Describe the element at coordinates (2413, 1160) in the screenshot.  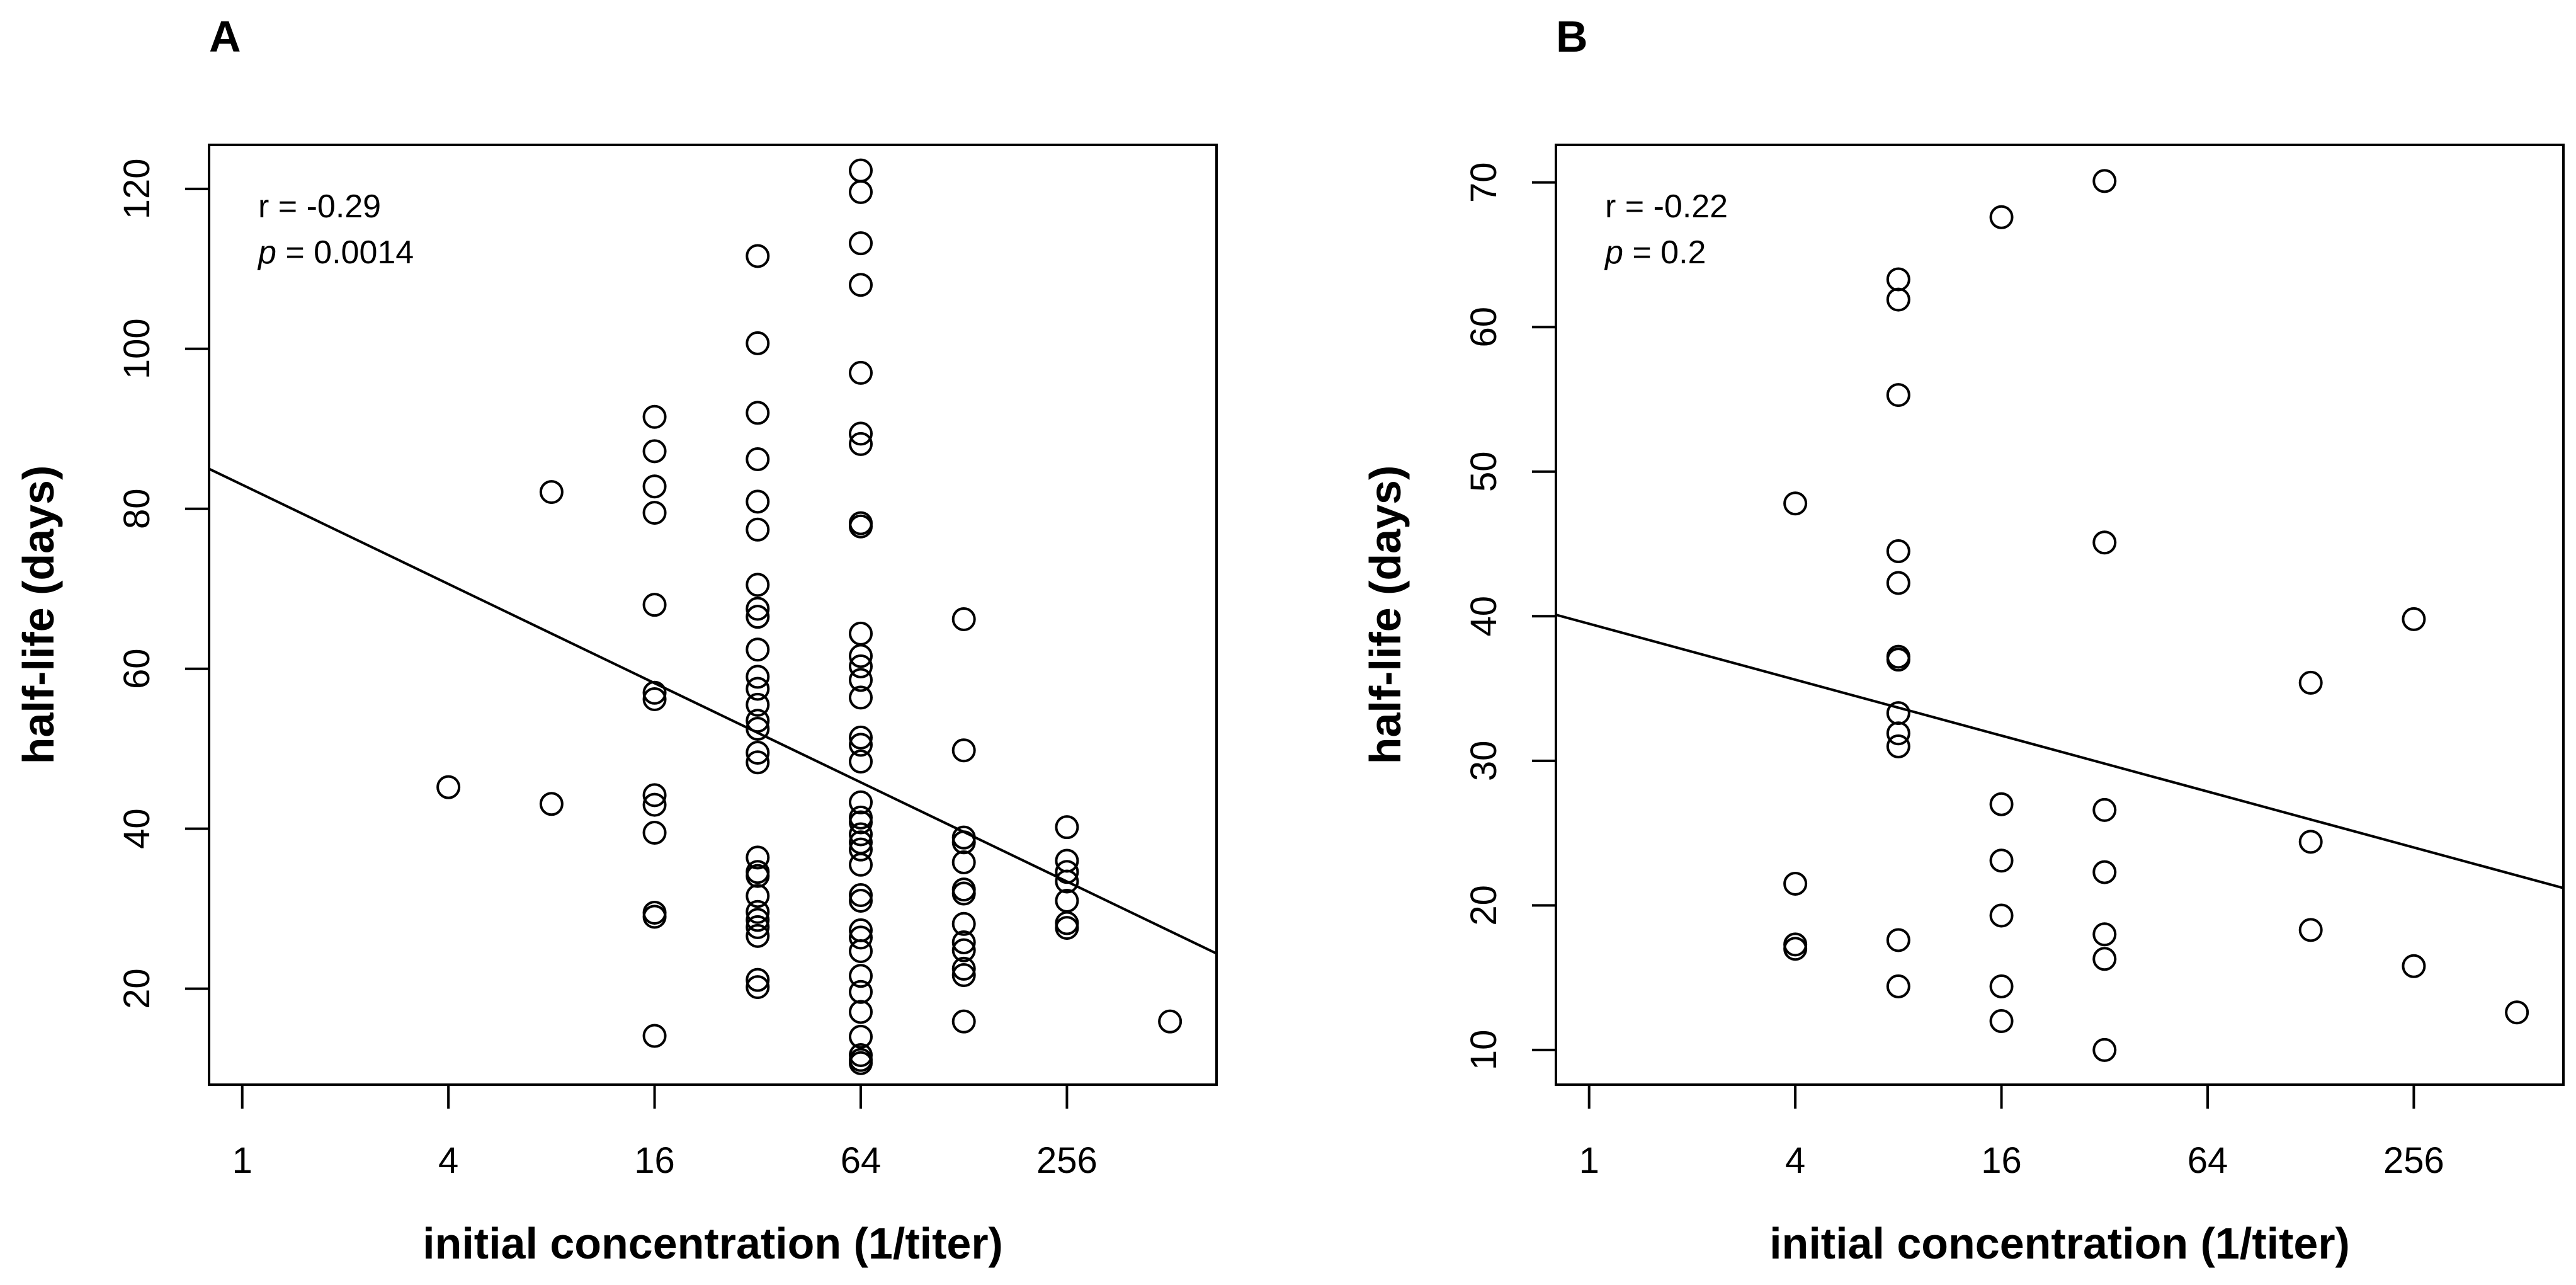
I see `x-tick-label: 256` at that location.